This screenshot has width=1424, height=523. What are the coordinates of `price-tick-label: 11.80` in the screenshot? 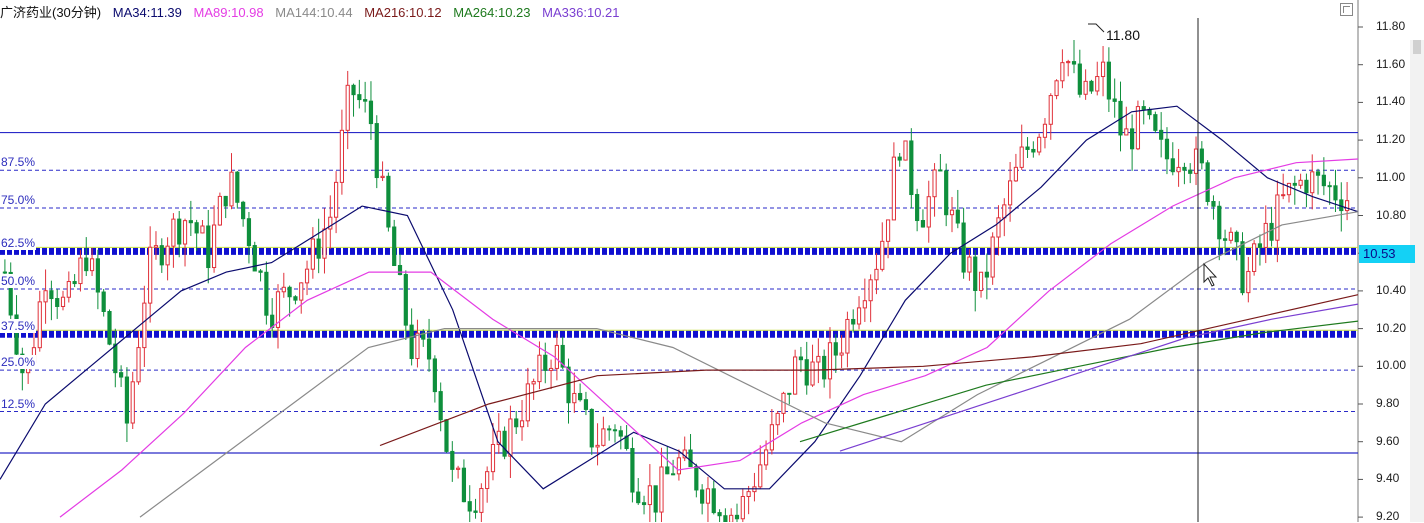 It's located at (1391, 26).